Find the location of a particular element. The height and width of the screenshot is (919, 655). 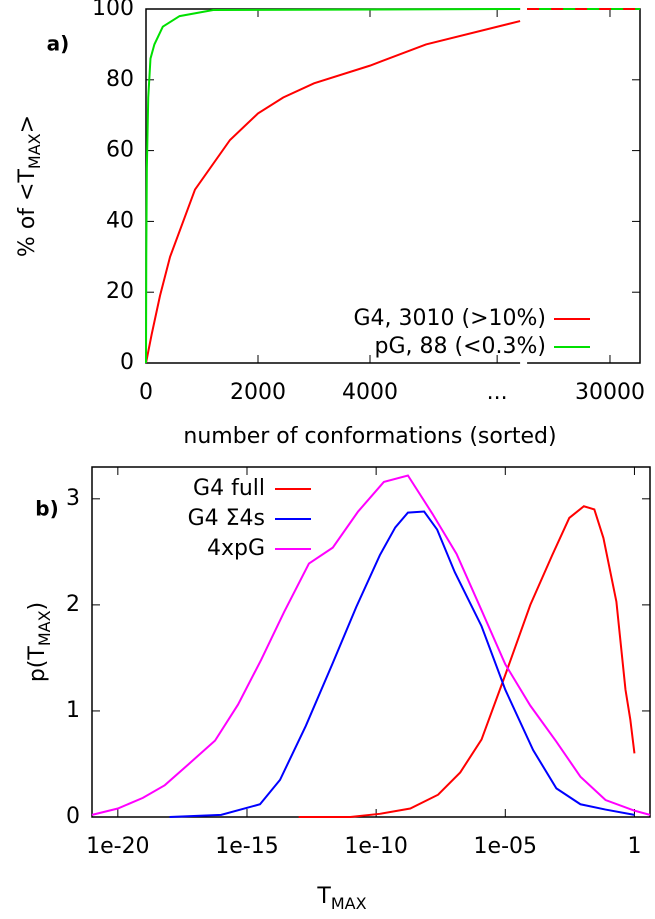

y-tick-label: 40 is located at coordinates (120, 220).